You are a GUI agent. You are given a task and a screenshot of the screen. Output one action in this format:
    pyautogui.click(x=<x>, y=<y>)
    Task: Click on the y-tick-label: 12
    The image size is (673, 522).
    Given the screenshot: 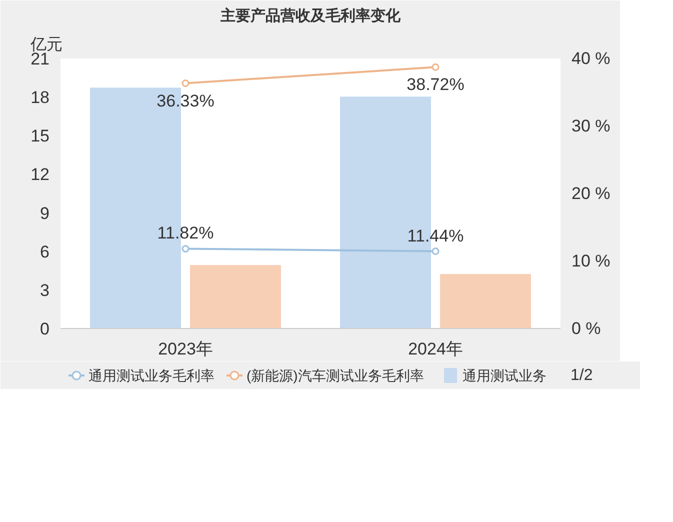 What is the action you would take?
    pyautogui.click(x=40, y=174)
    